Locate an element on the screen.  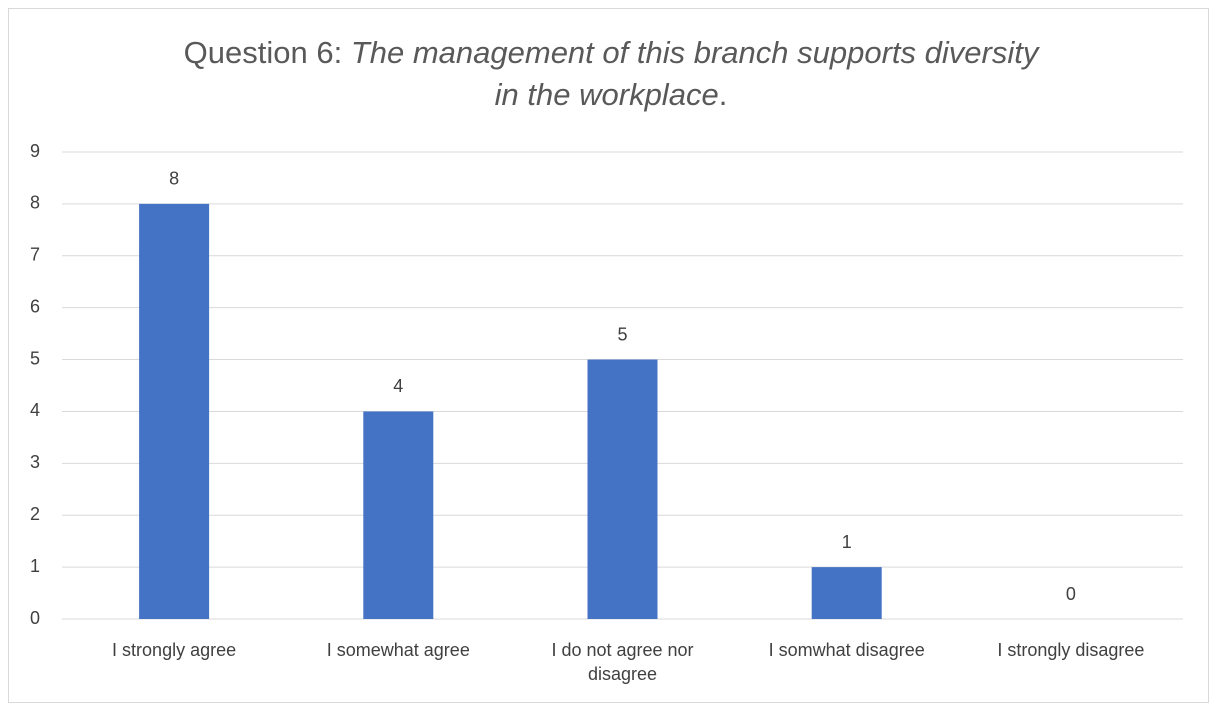
y-tick-label: 6 is located at coordinates (35, 306).